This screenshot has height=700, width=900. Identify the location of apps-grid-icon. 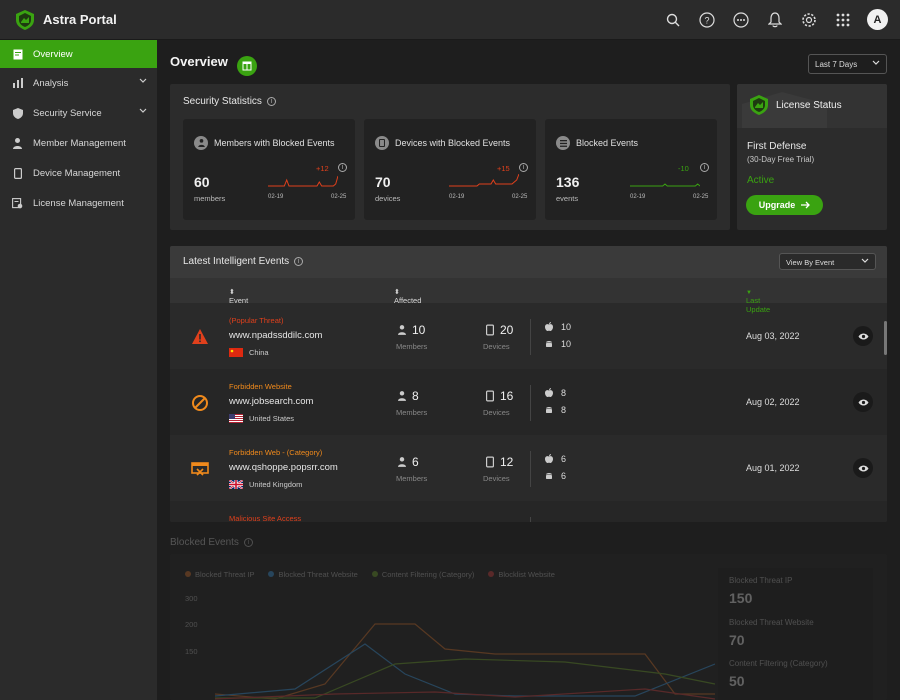
(843, 20).